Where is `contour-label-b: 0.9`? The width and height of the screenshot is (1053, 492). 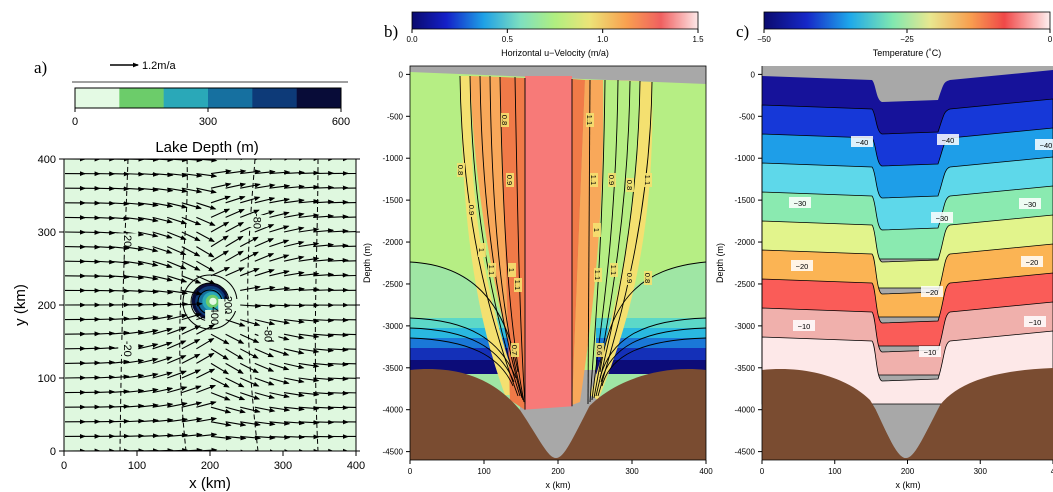 contour-label-b: 0.9 is located at coordinates (509, 180).